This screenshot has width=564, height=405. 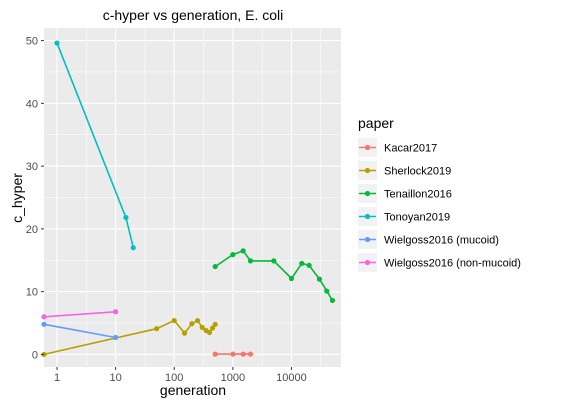 I want to click on y-tick-label: 10, so click(x=32, y=293).